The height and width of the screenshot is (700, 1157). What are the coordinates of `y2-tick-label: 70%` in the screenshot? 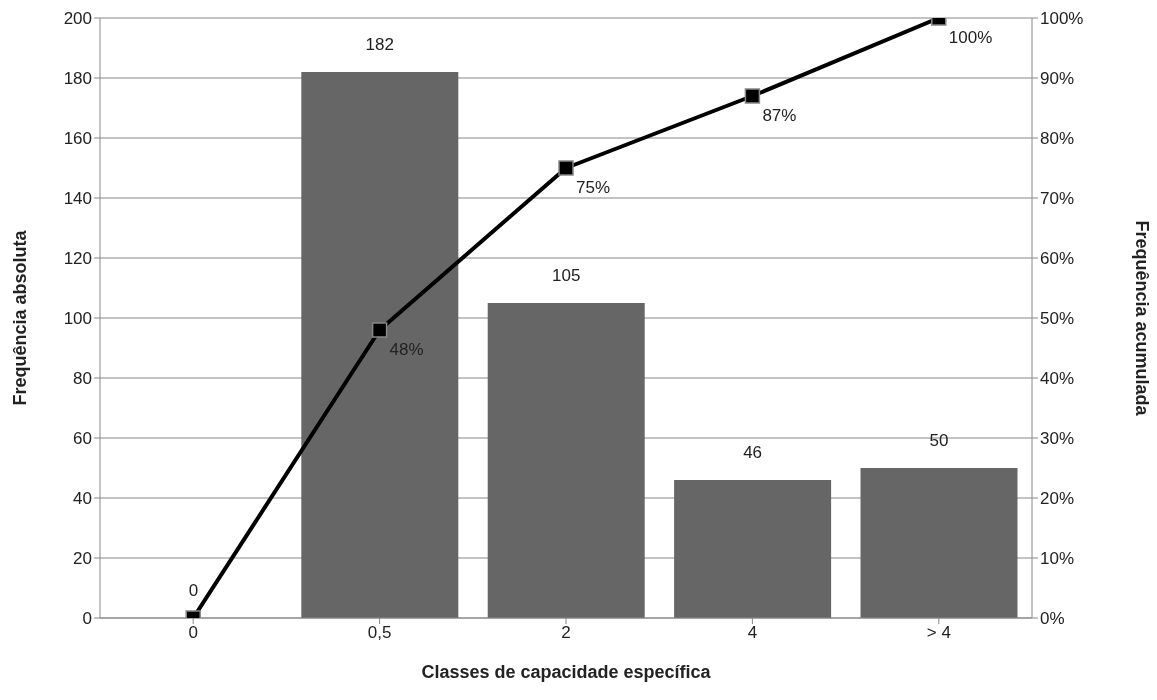 It's located at (1057, 199).